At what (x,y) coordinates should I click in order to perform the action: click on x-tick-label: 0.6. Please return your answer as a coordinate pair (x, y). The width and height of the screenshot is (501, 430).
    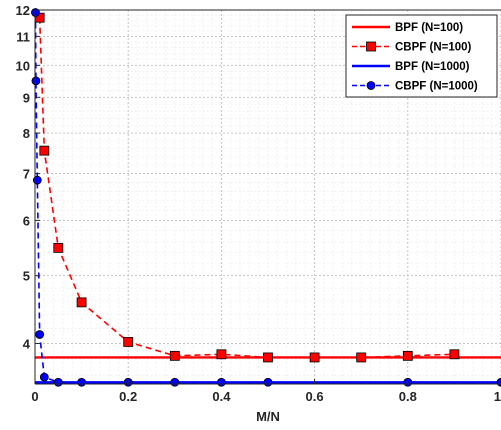
    Looking at the image, I should click on (315, 396).